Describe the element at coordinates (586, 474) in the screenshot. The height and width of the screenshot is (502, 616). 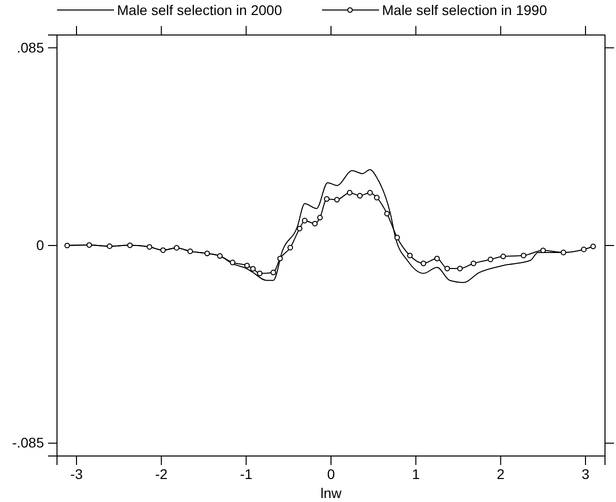
I see `x-tick-label: 3` at that location.